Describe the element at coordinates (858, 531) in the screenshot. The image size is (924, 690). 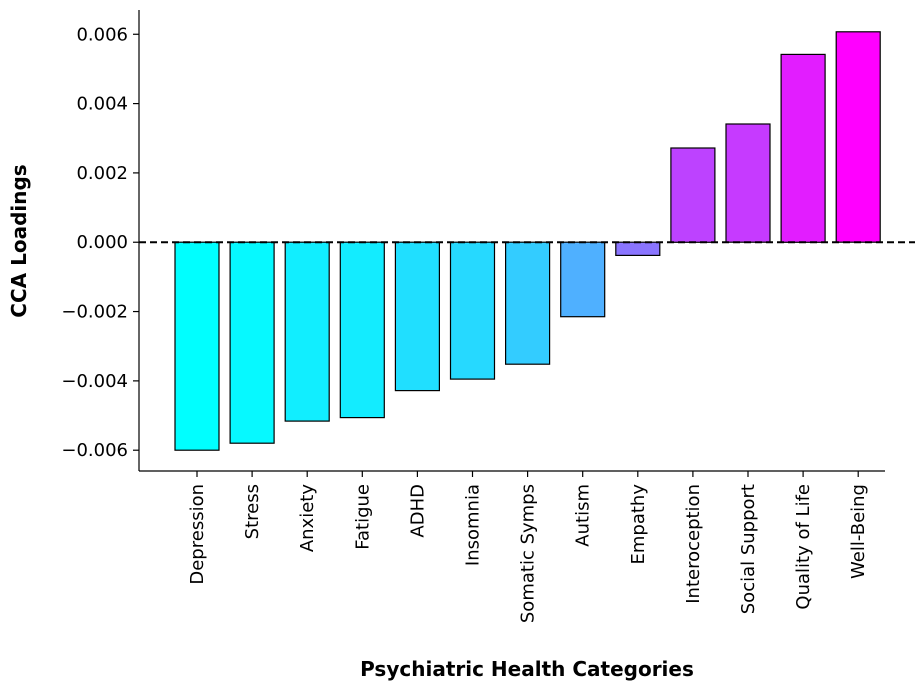
I see `x-tick-label: Well-Being` at that location.